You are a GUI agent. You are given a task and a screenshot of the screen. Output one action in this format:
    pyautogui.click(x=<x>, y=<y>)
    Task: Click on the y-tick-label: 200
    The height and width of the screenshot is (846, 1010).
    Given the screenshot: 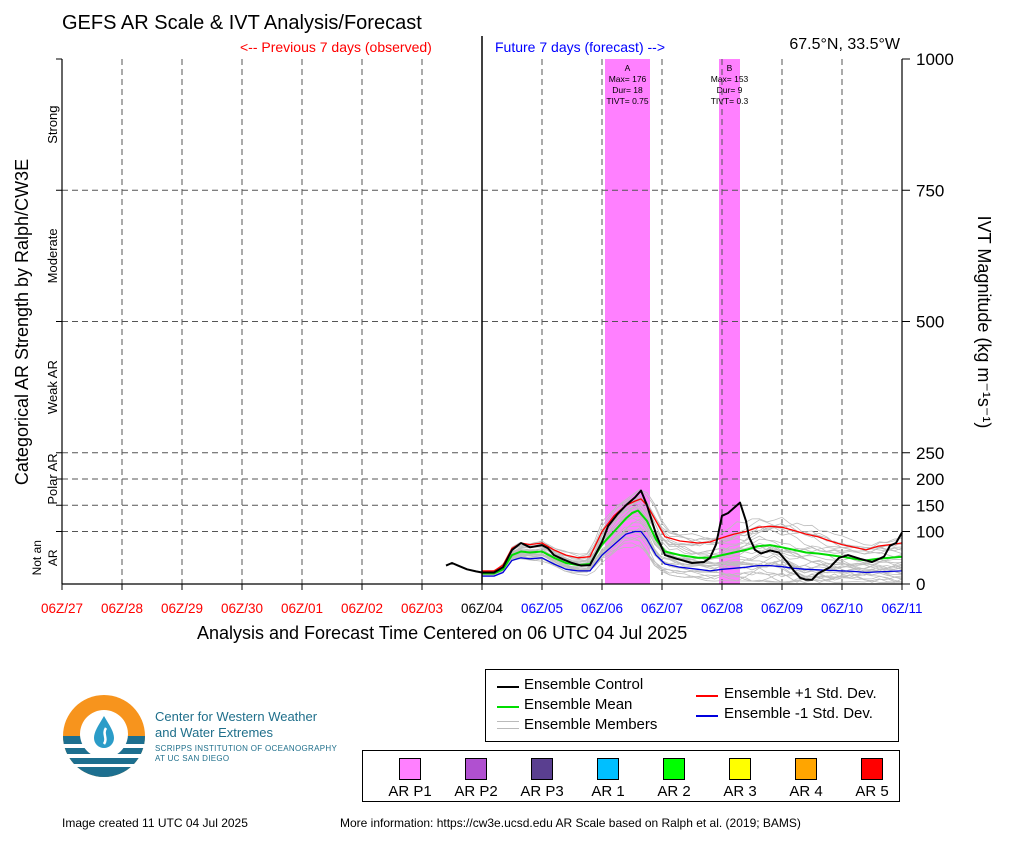 What is the action you would take?
    pyautogui.click(x=930, y=479)
    